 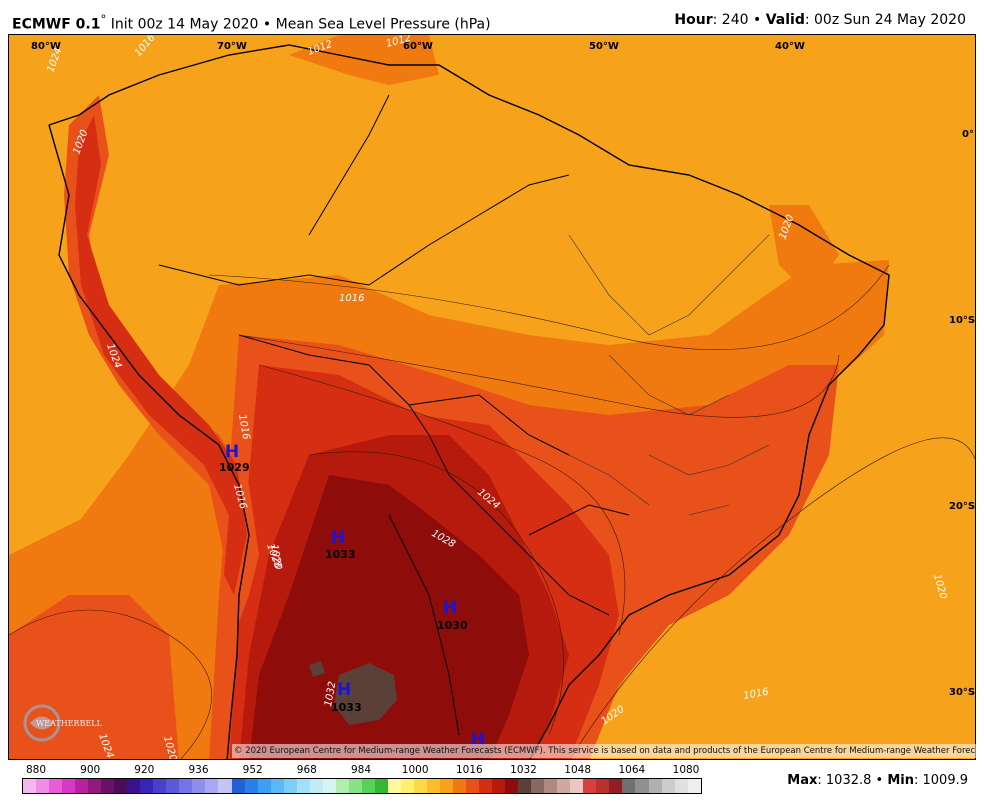 I want to click on valid-label: Valid, so click(x=785, y=20).